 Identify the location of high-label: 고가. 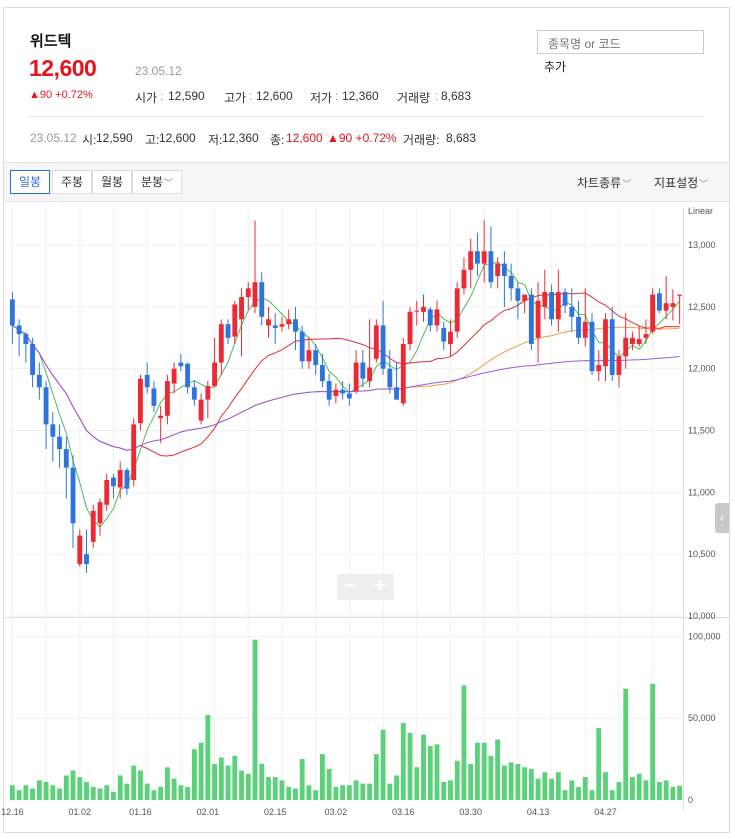
(235, 98).